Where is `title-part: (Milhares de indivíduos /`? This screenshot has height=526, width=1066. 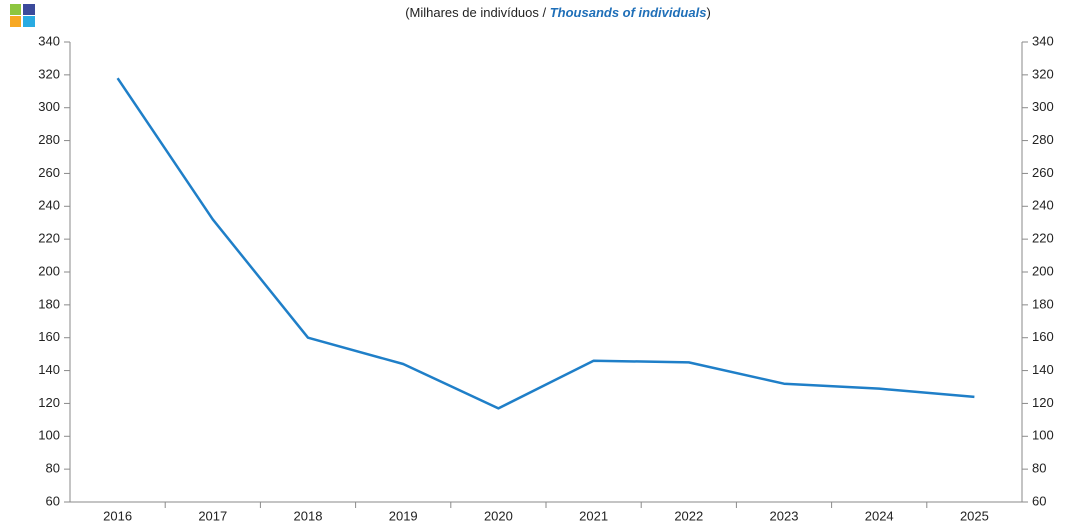
title-part: (Milhares de indivíduos / is located at coordinates (477, 12).